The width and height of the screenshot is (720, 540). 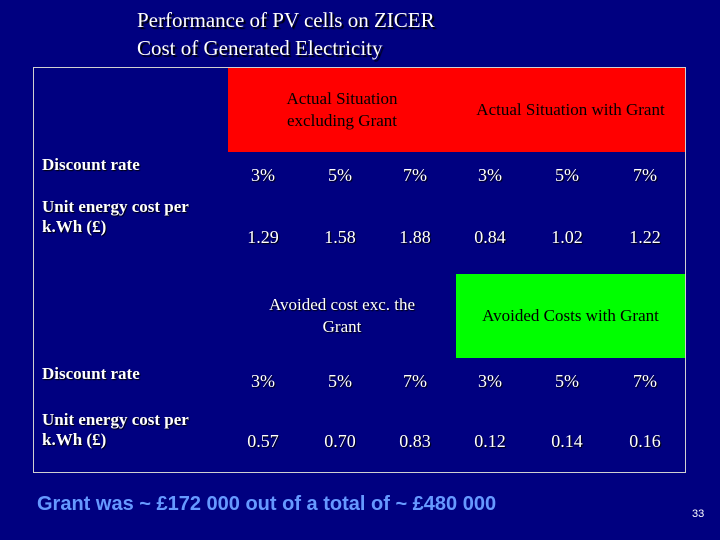 I want to click on top-cost-cell: 1.02, so click(x=567, y=237).